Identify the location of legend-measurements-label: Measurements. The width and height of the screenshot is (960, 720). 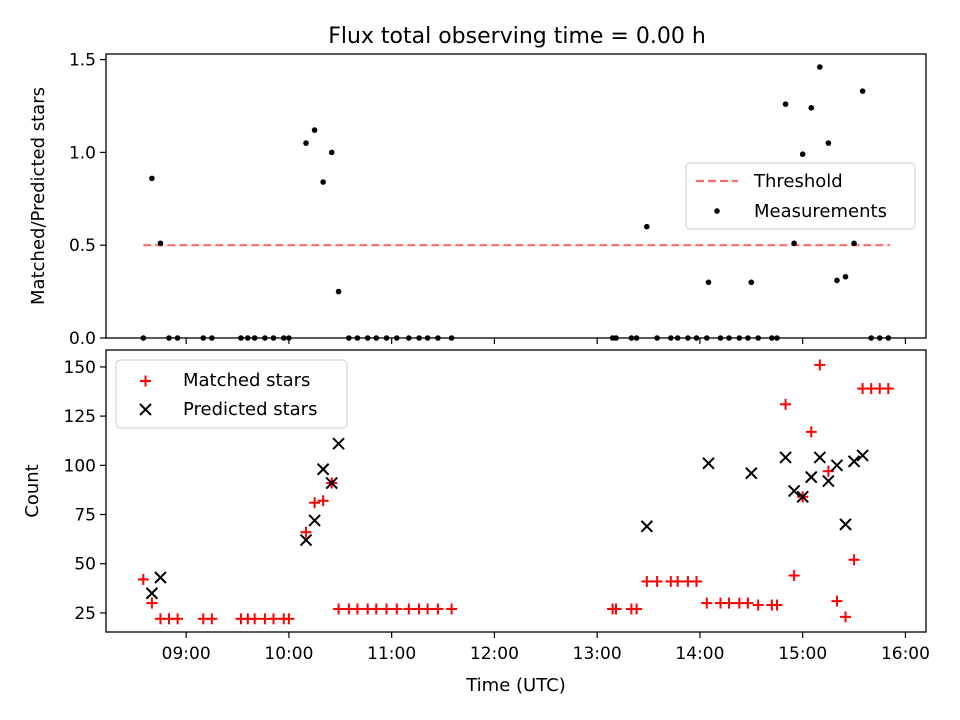
(820, 211).